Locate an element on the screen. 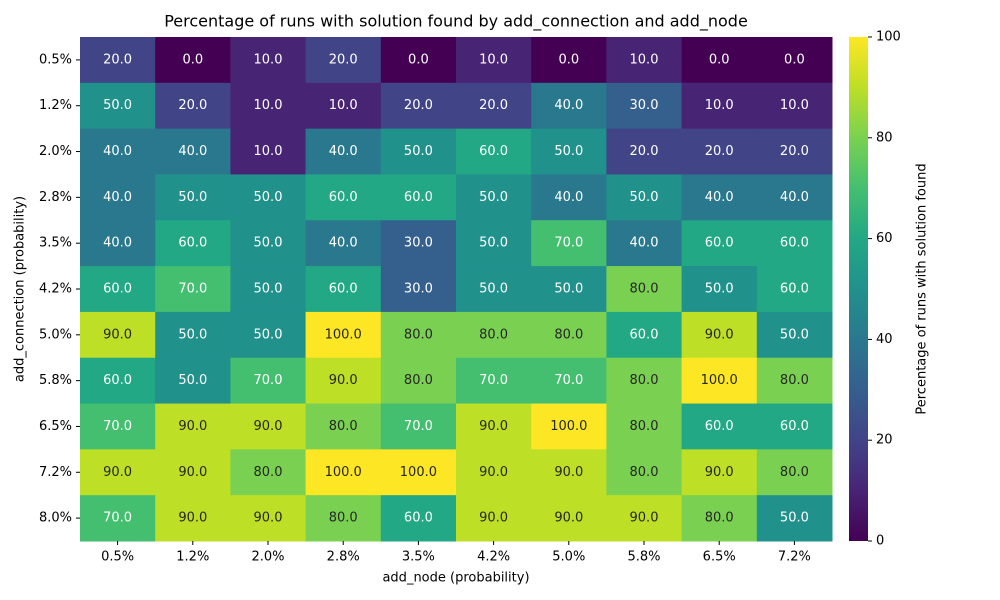 This screenshot has width=1000, height=600. y-tick-label: 4.2% is located at coordinates (55, 289).